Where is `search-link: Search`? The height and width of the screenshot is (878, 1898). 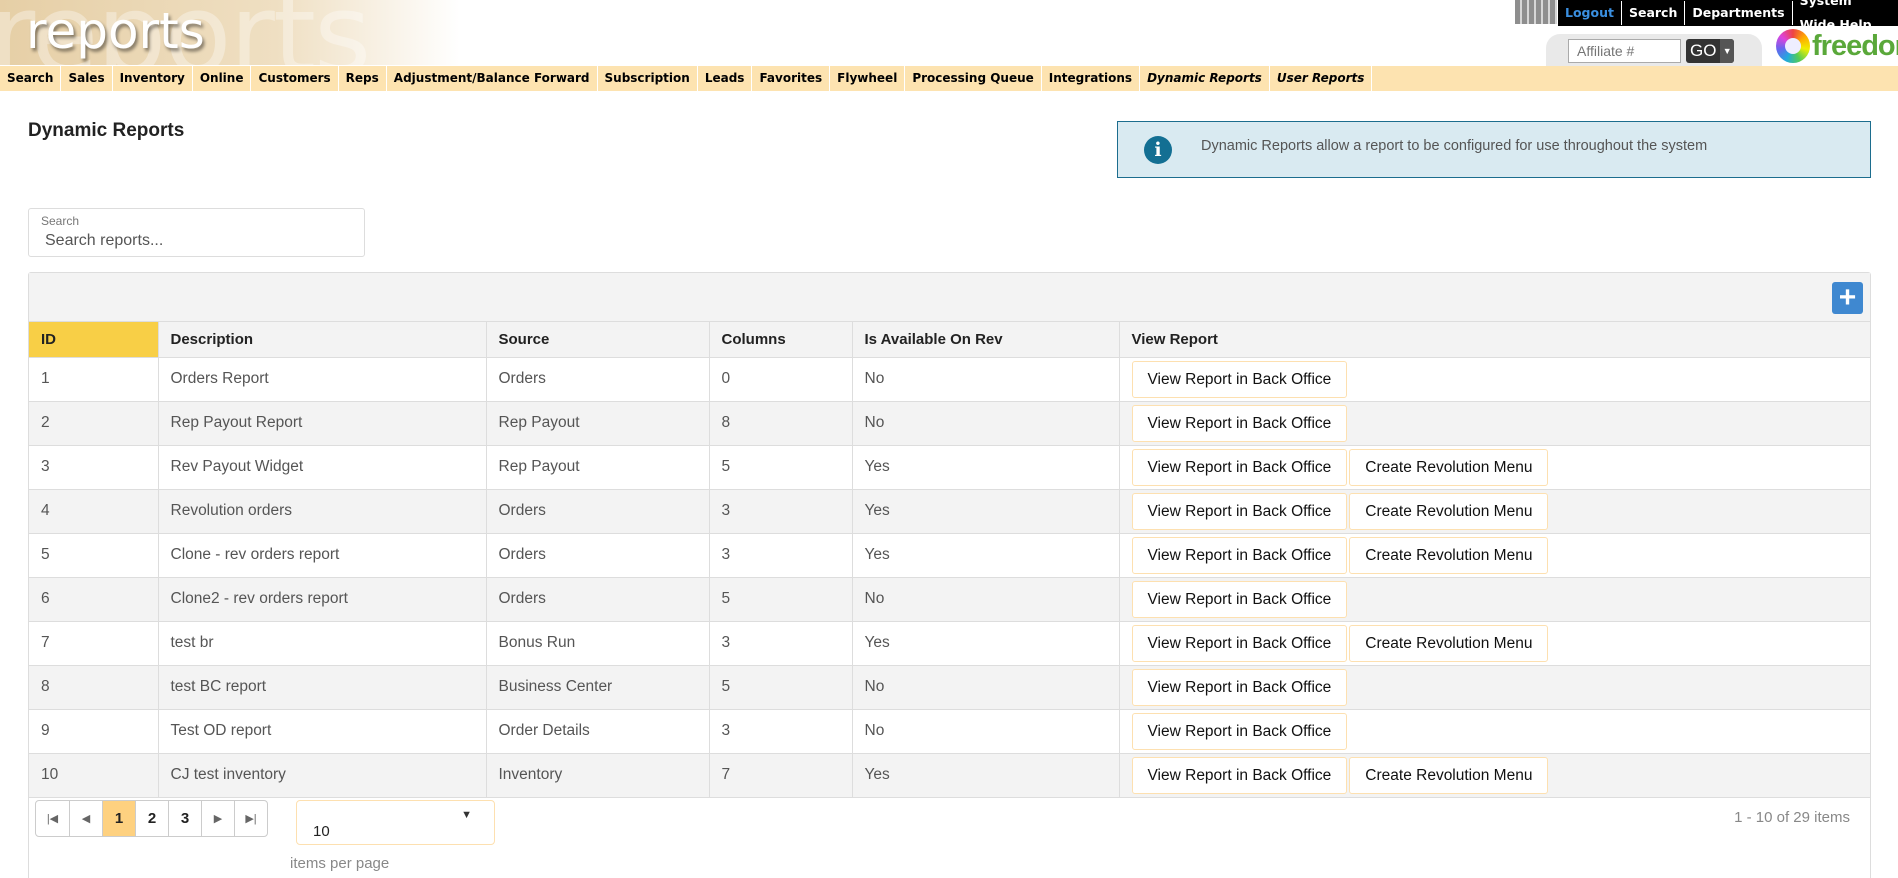 search-link: Search is located at coordinates (1654, 13).